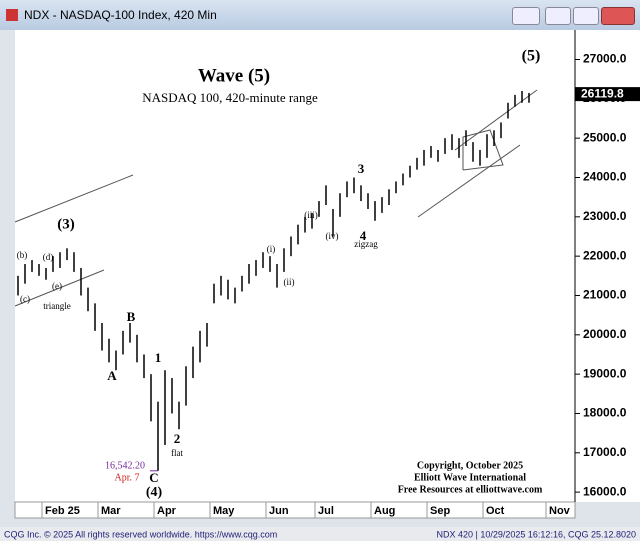 Image resolution: width=640 pixels, height=541 pixels. I want to click on wave-label: (3), so click(66, 224).